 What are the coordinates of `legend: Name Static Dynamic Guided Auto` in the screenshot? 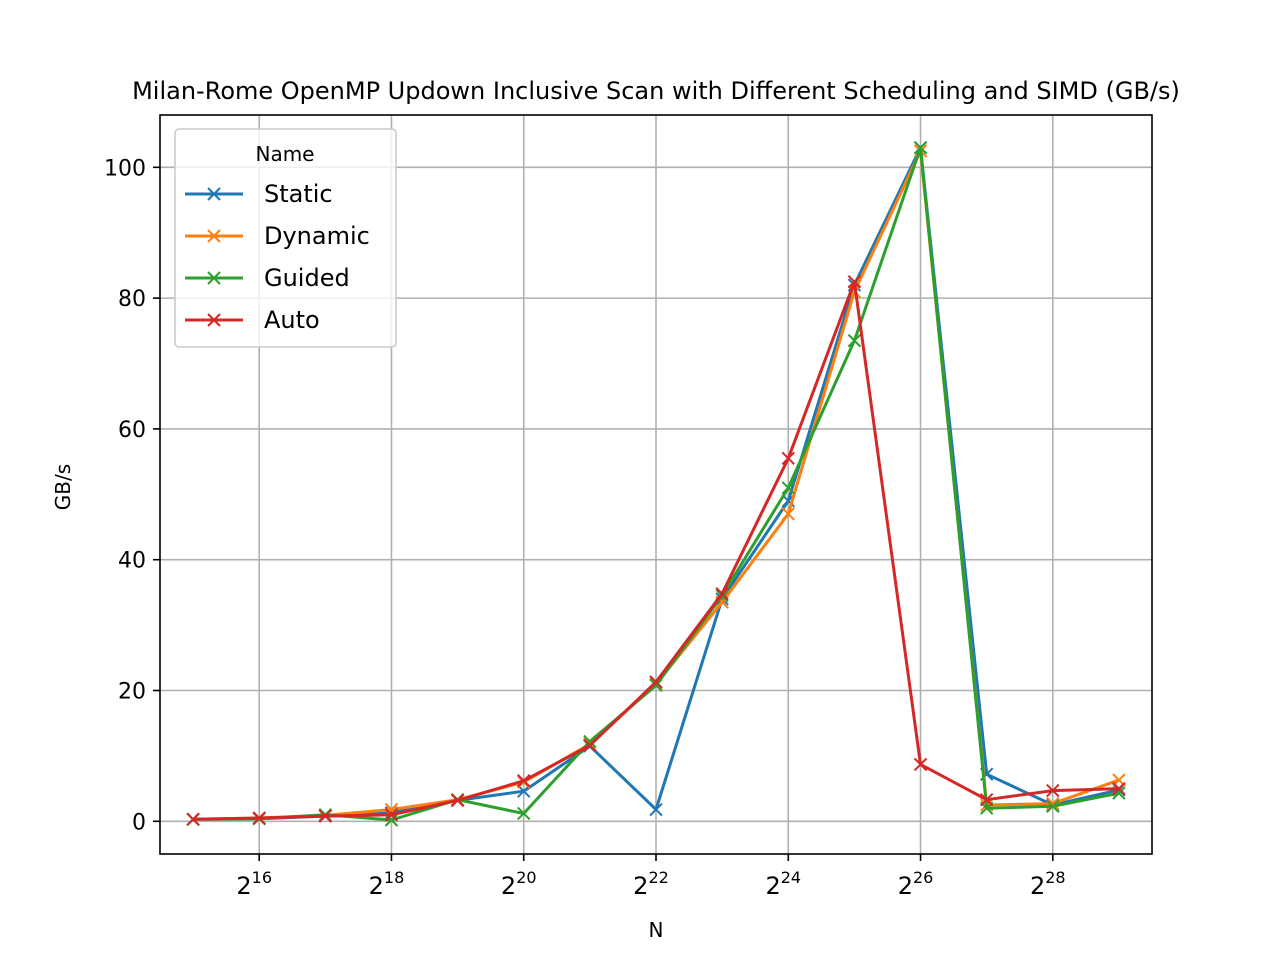 It's located at (285, 238).